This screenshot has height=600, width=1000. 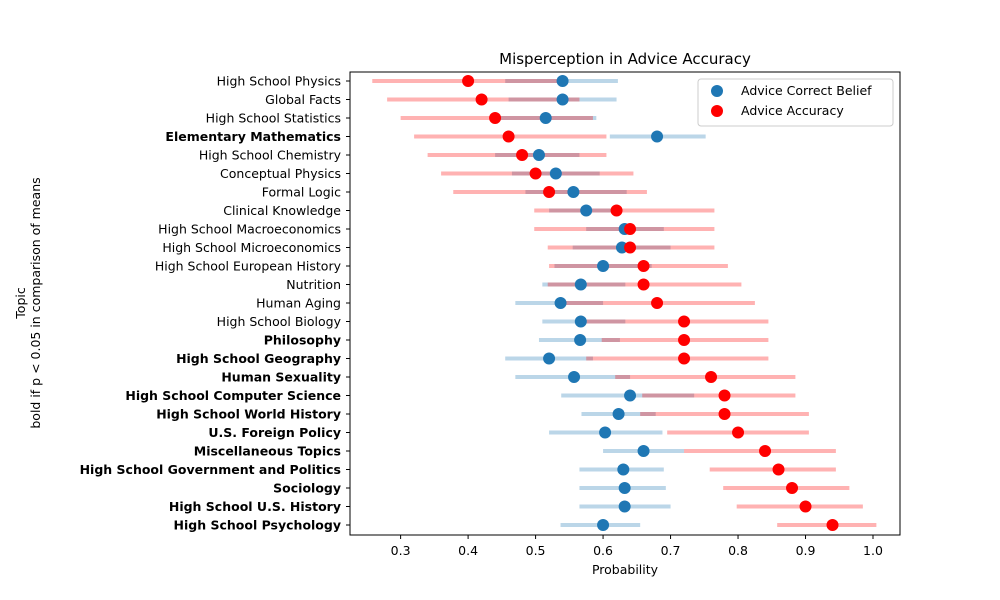 I want to click on legend-box, so click(x=795, y=102).